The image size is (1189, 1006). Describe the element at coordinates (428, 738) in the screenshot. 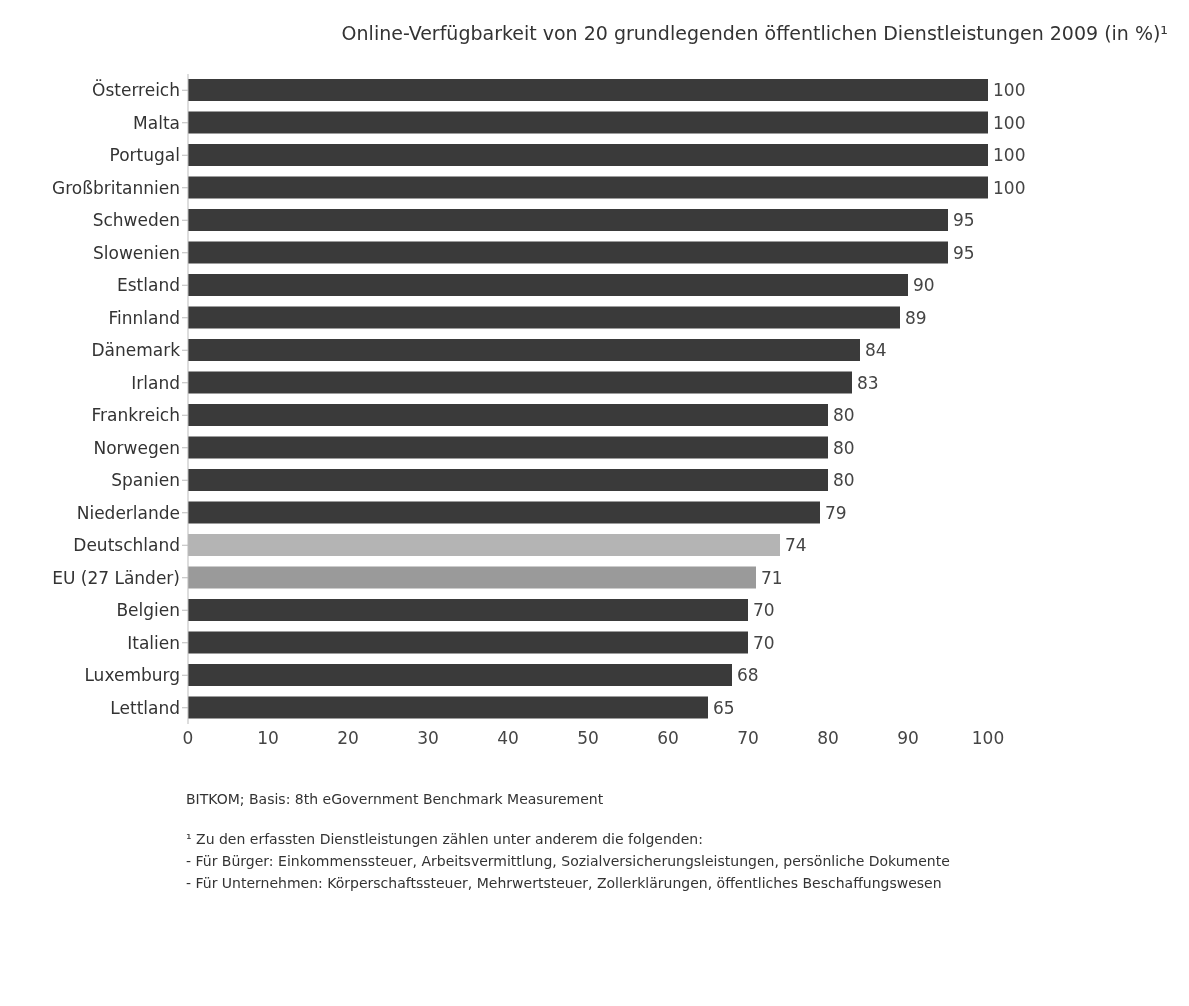

I see `x-tick-label: 30` at that location.